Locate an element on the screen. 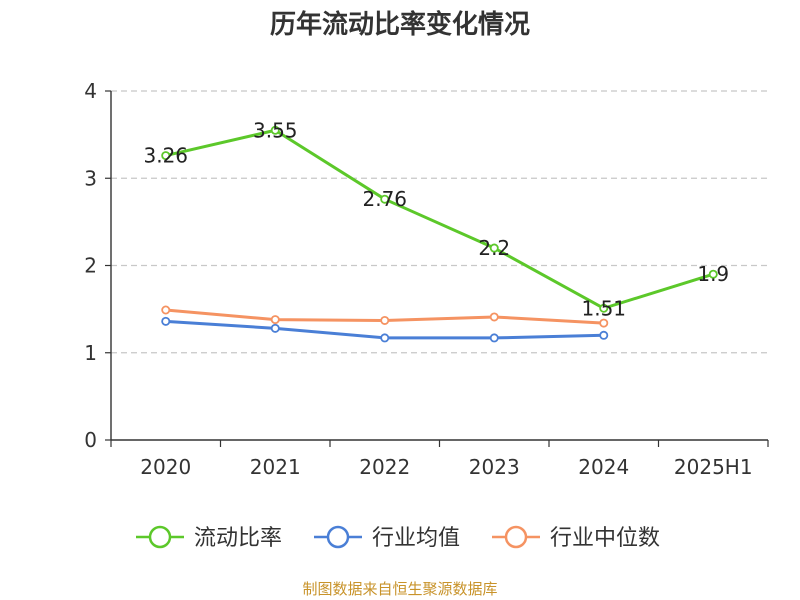  x-tick-label: 2020 is located at coordinates (165, 467).